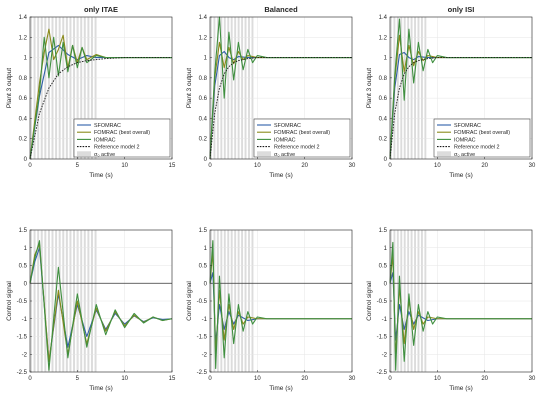  Describe the element at coordinates (203, 18) in the screenshot. I see `y-tick-label: 1.4` at that location.